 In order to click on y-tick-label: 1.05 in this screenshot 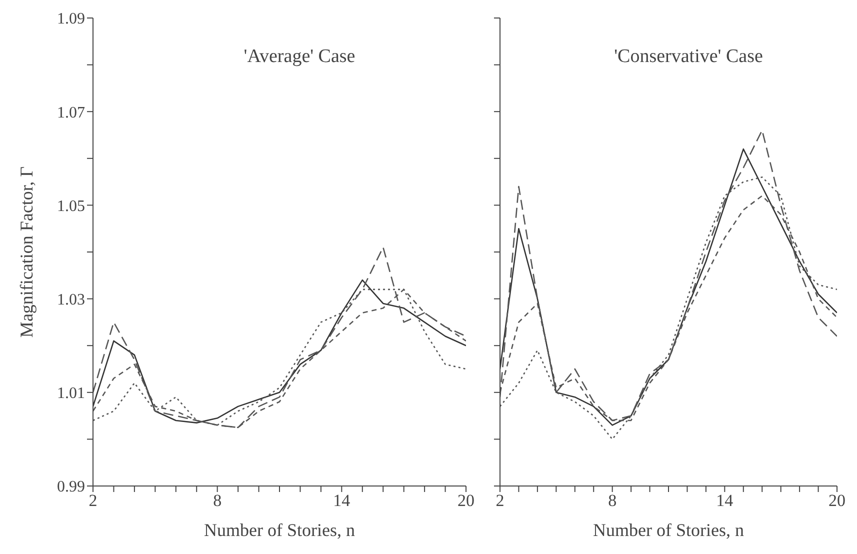, I will do `click(71, 206)`.